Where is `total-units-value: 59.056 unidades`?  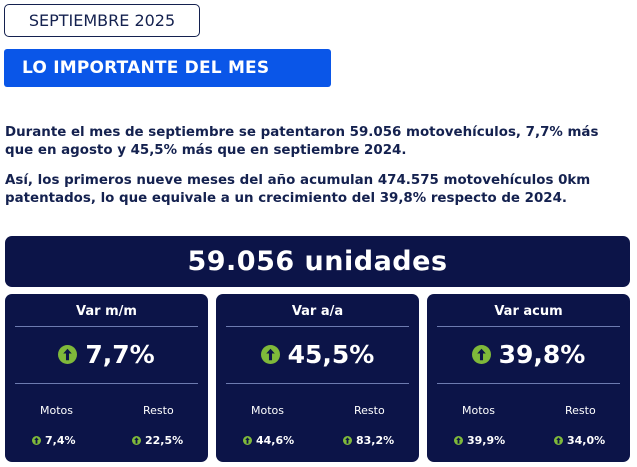
total-units-value: 59.056 unidades is located at coordinates (317, 261).